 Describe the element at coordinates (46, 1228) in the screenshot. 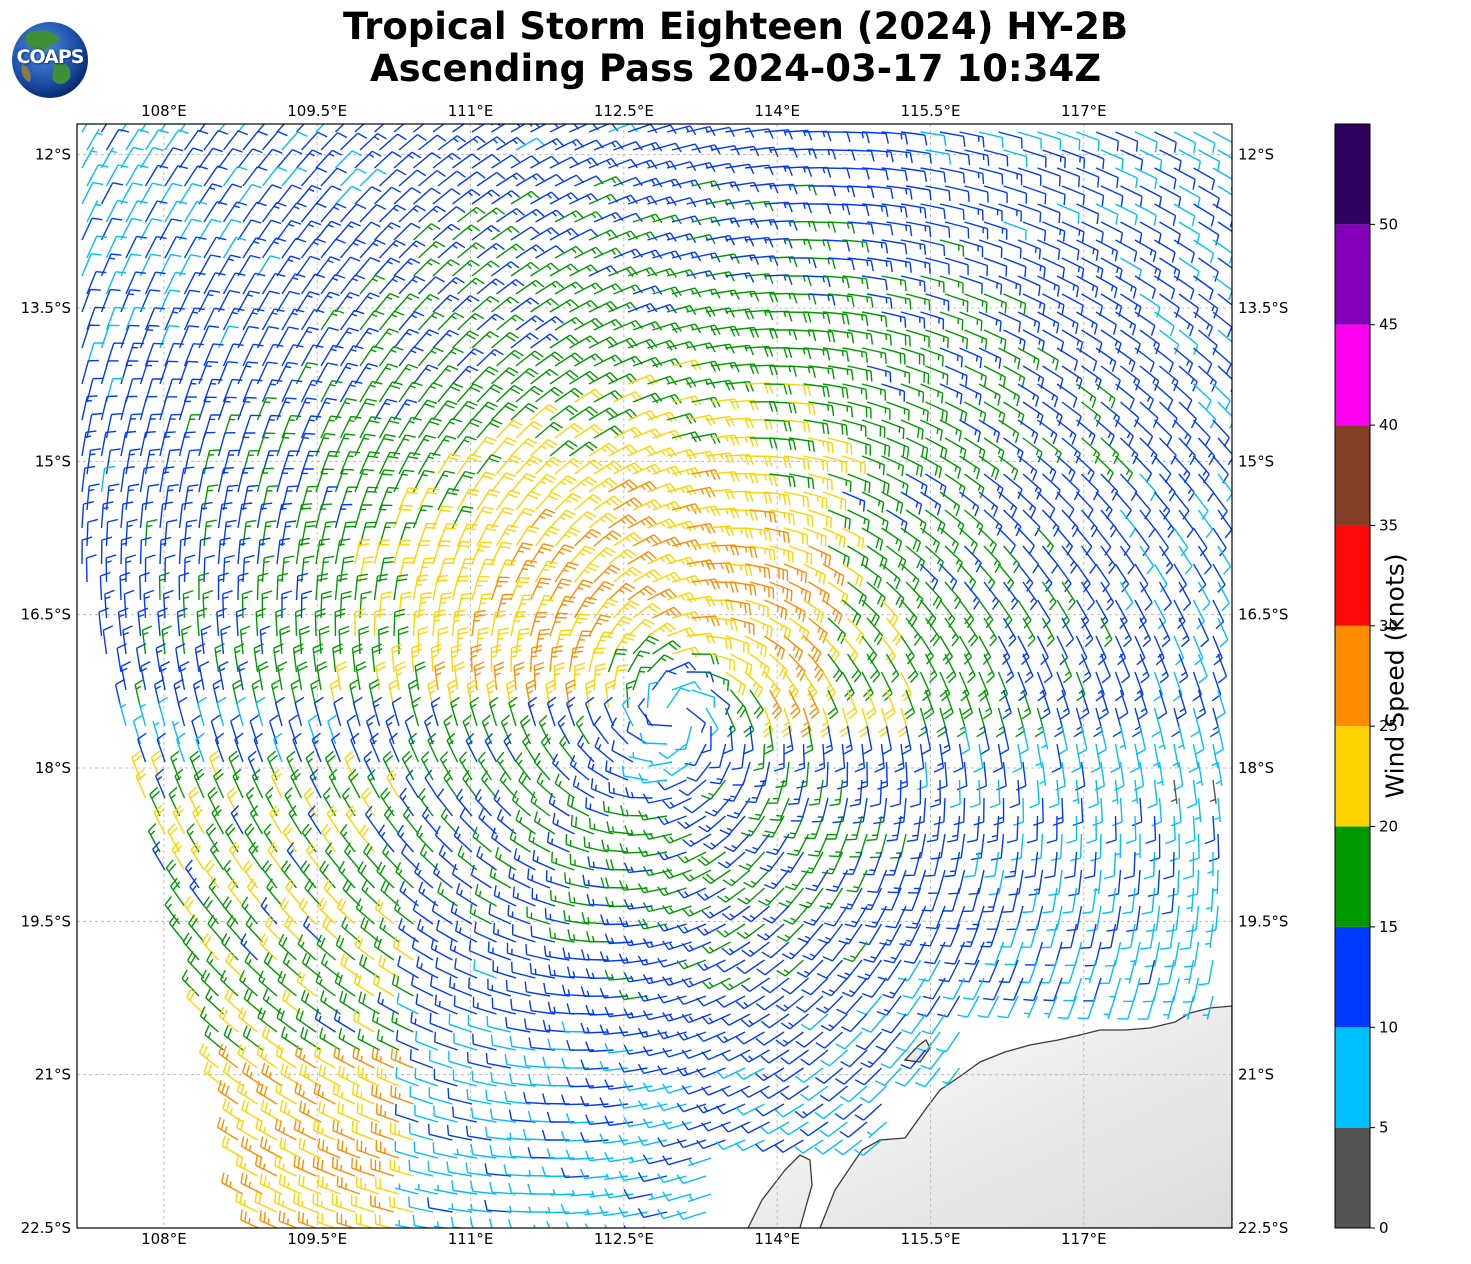

I see `lat-tick-label: 22.5°S` at that location.